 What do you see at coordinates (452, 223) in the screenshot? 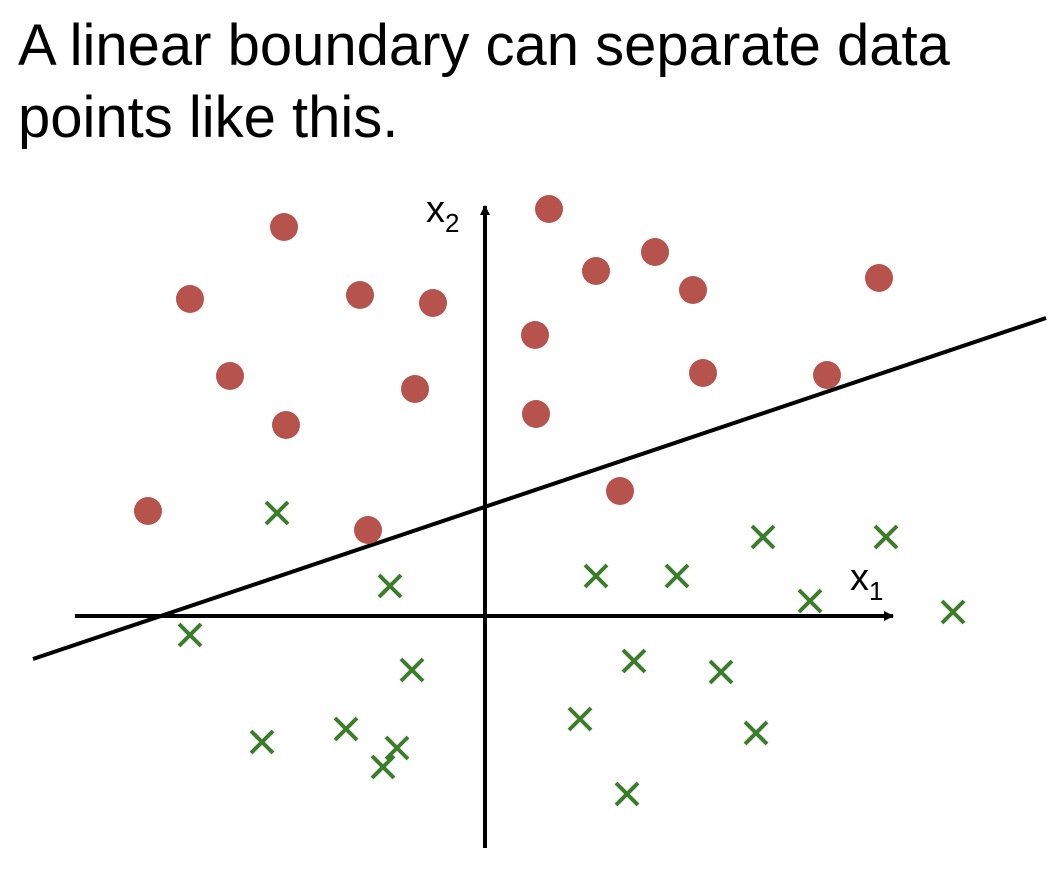
I see `y-axis-label-subscript: 2` at bounding box center [452, 223].